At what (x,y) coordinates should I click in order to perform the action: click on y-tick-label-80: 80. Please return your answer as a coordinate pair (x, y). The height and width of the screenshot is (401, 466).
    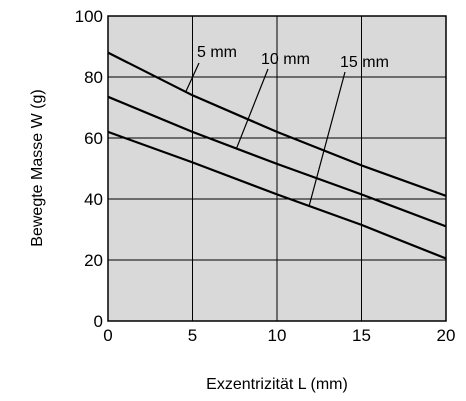
    Looking at the image, I should click on (93, 77).